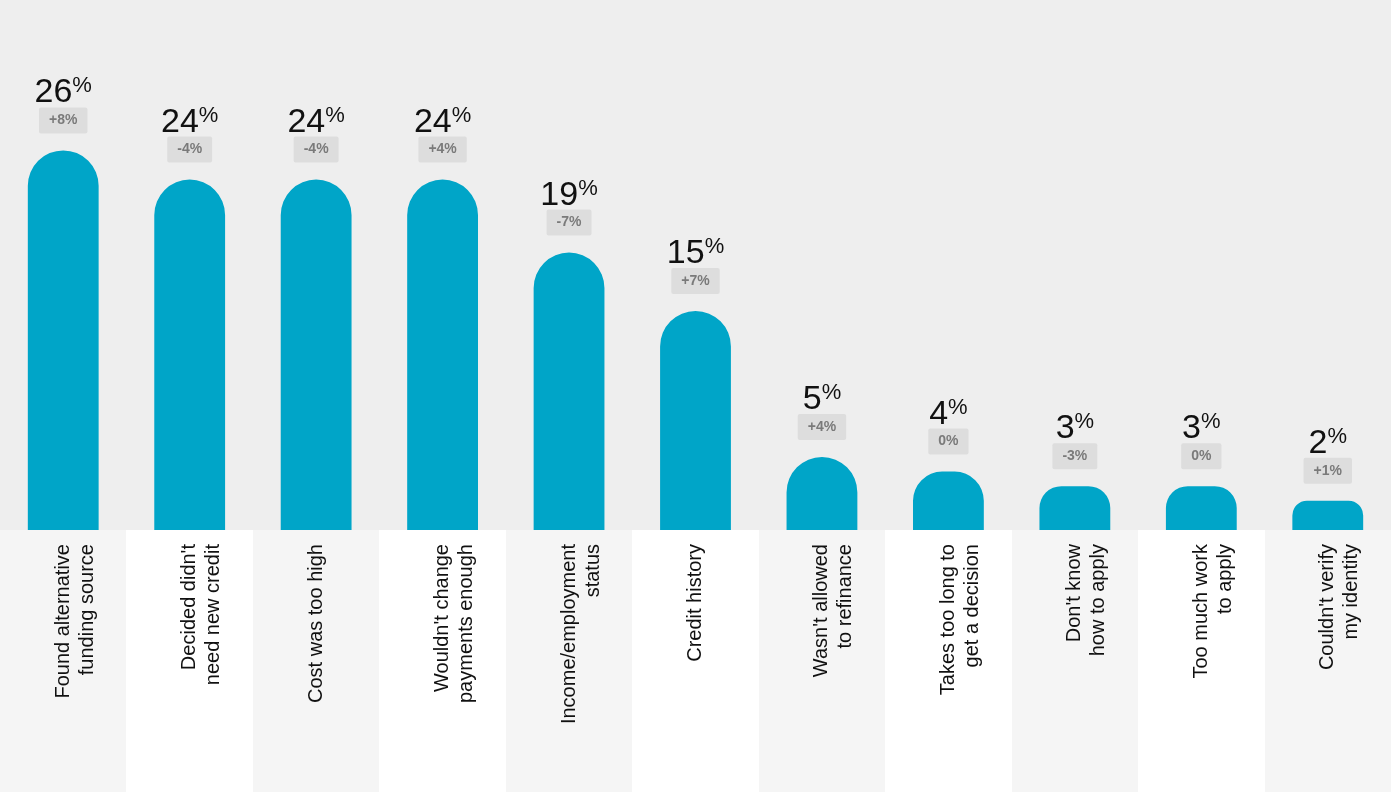 Image resolution: width=1391 pixels, height=792 pixels. Describe the element at coordinates (569, 221) in the screenshot. I see `annotation: -7%` at that location.